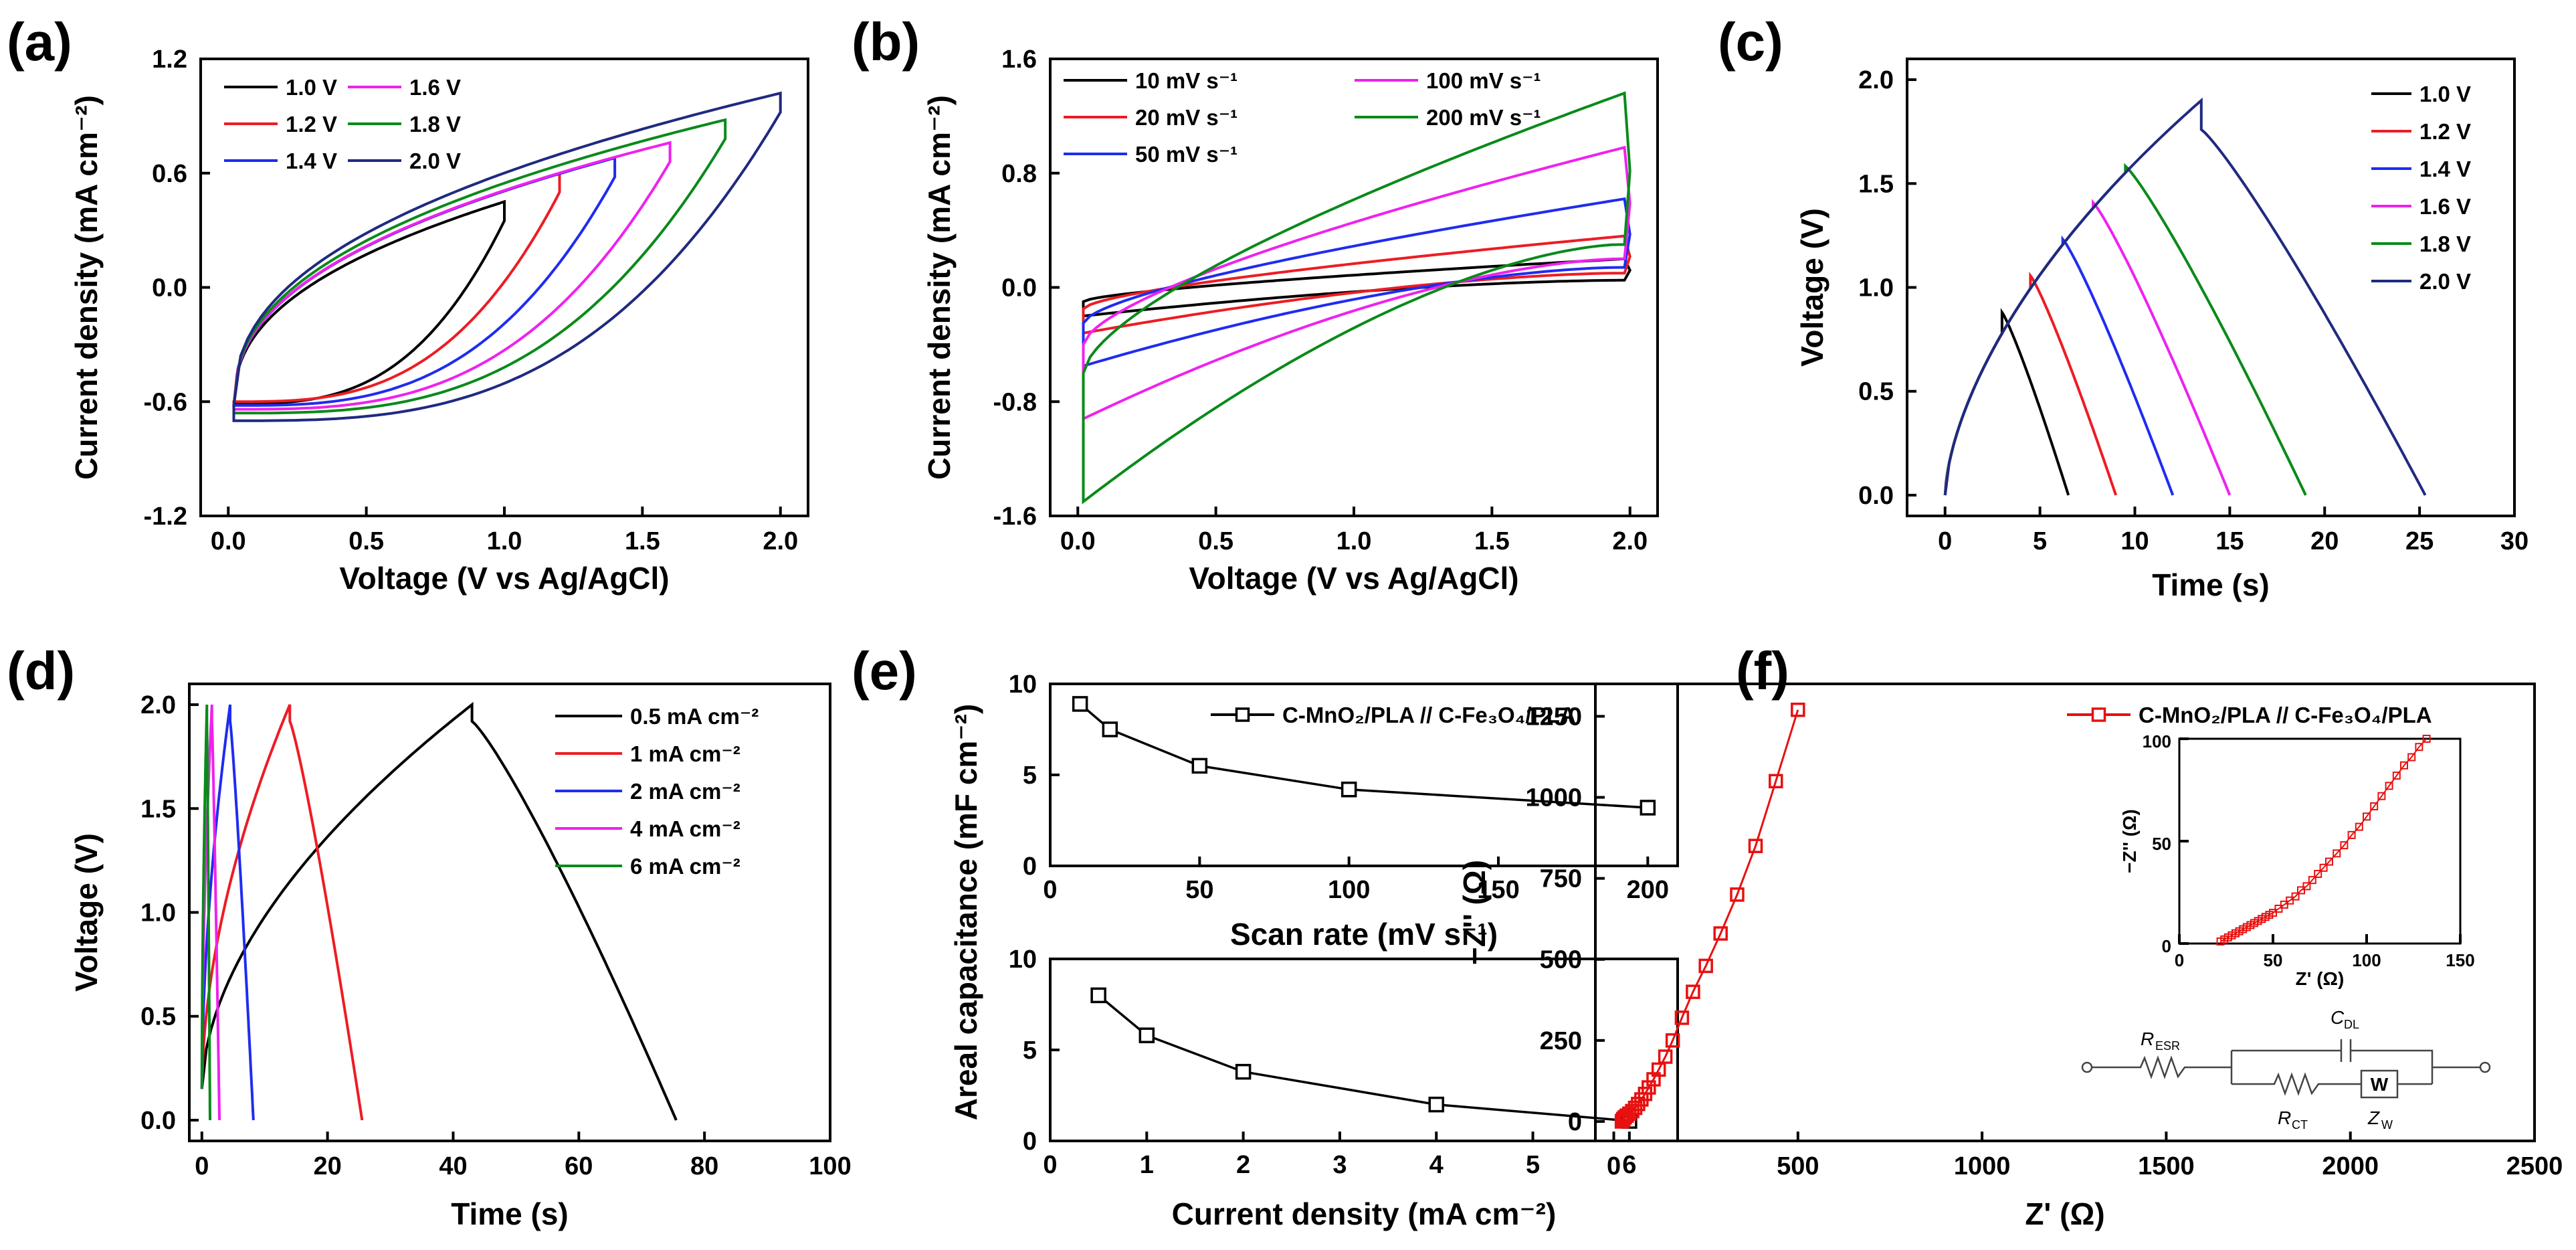 This screenshot has width=2576, height=1250. Describe the element at coordinates (1349, 890) in the screenshot. I see `e-top-xtick-label-2: 100` at that location.